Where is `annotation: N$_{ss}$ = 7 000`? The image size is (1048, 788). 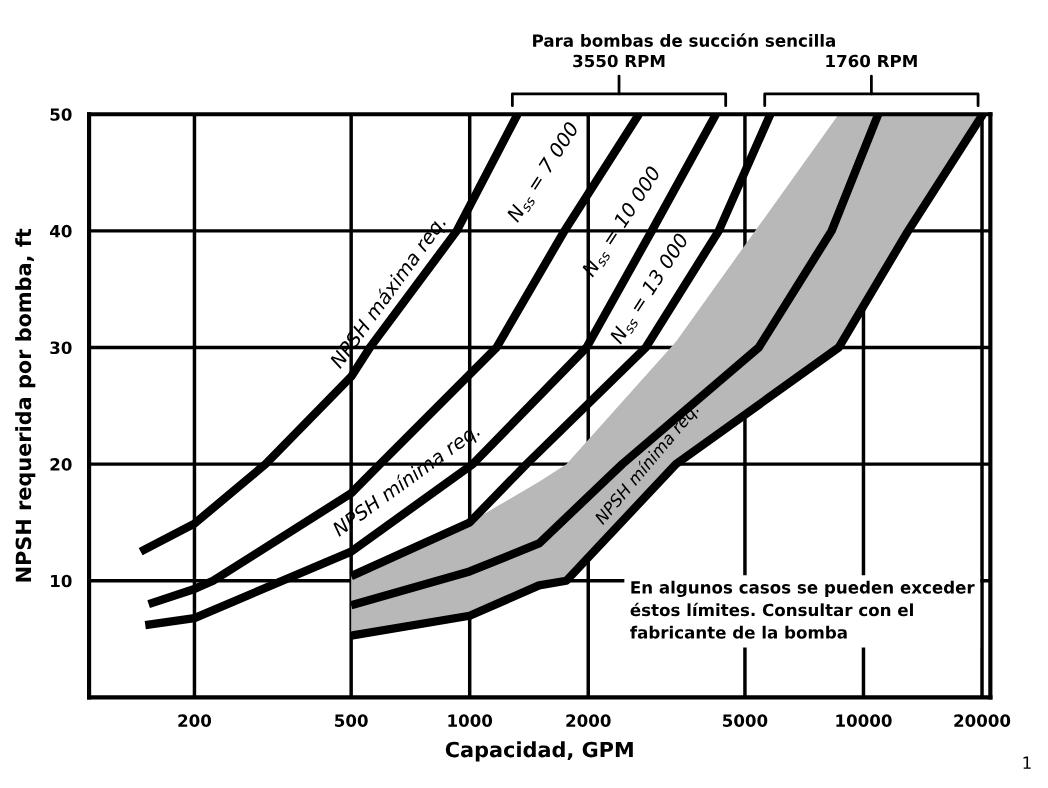
annotation: N$_{ss}$ = 7 000 is located at coordinates (543, 172).